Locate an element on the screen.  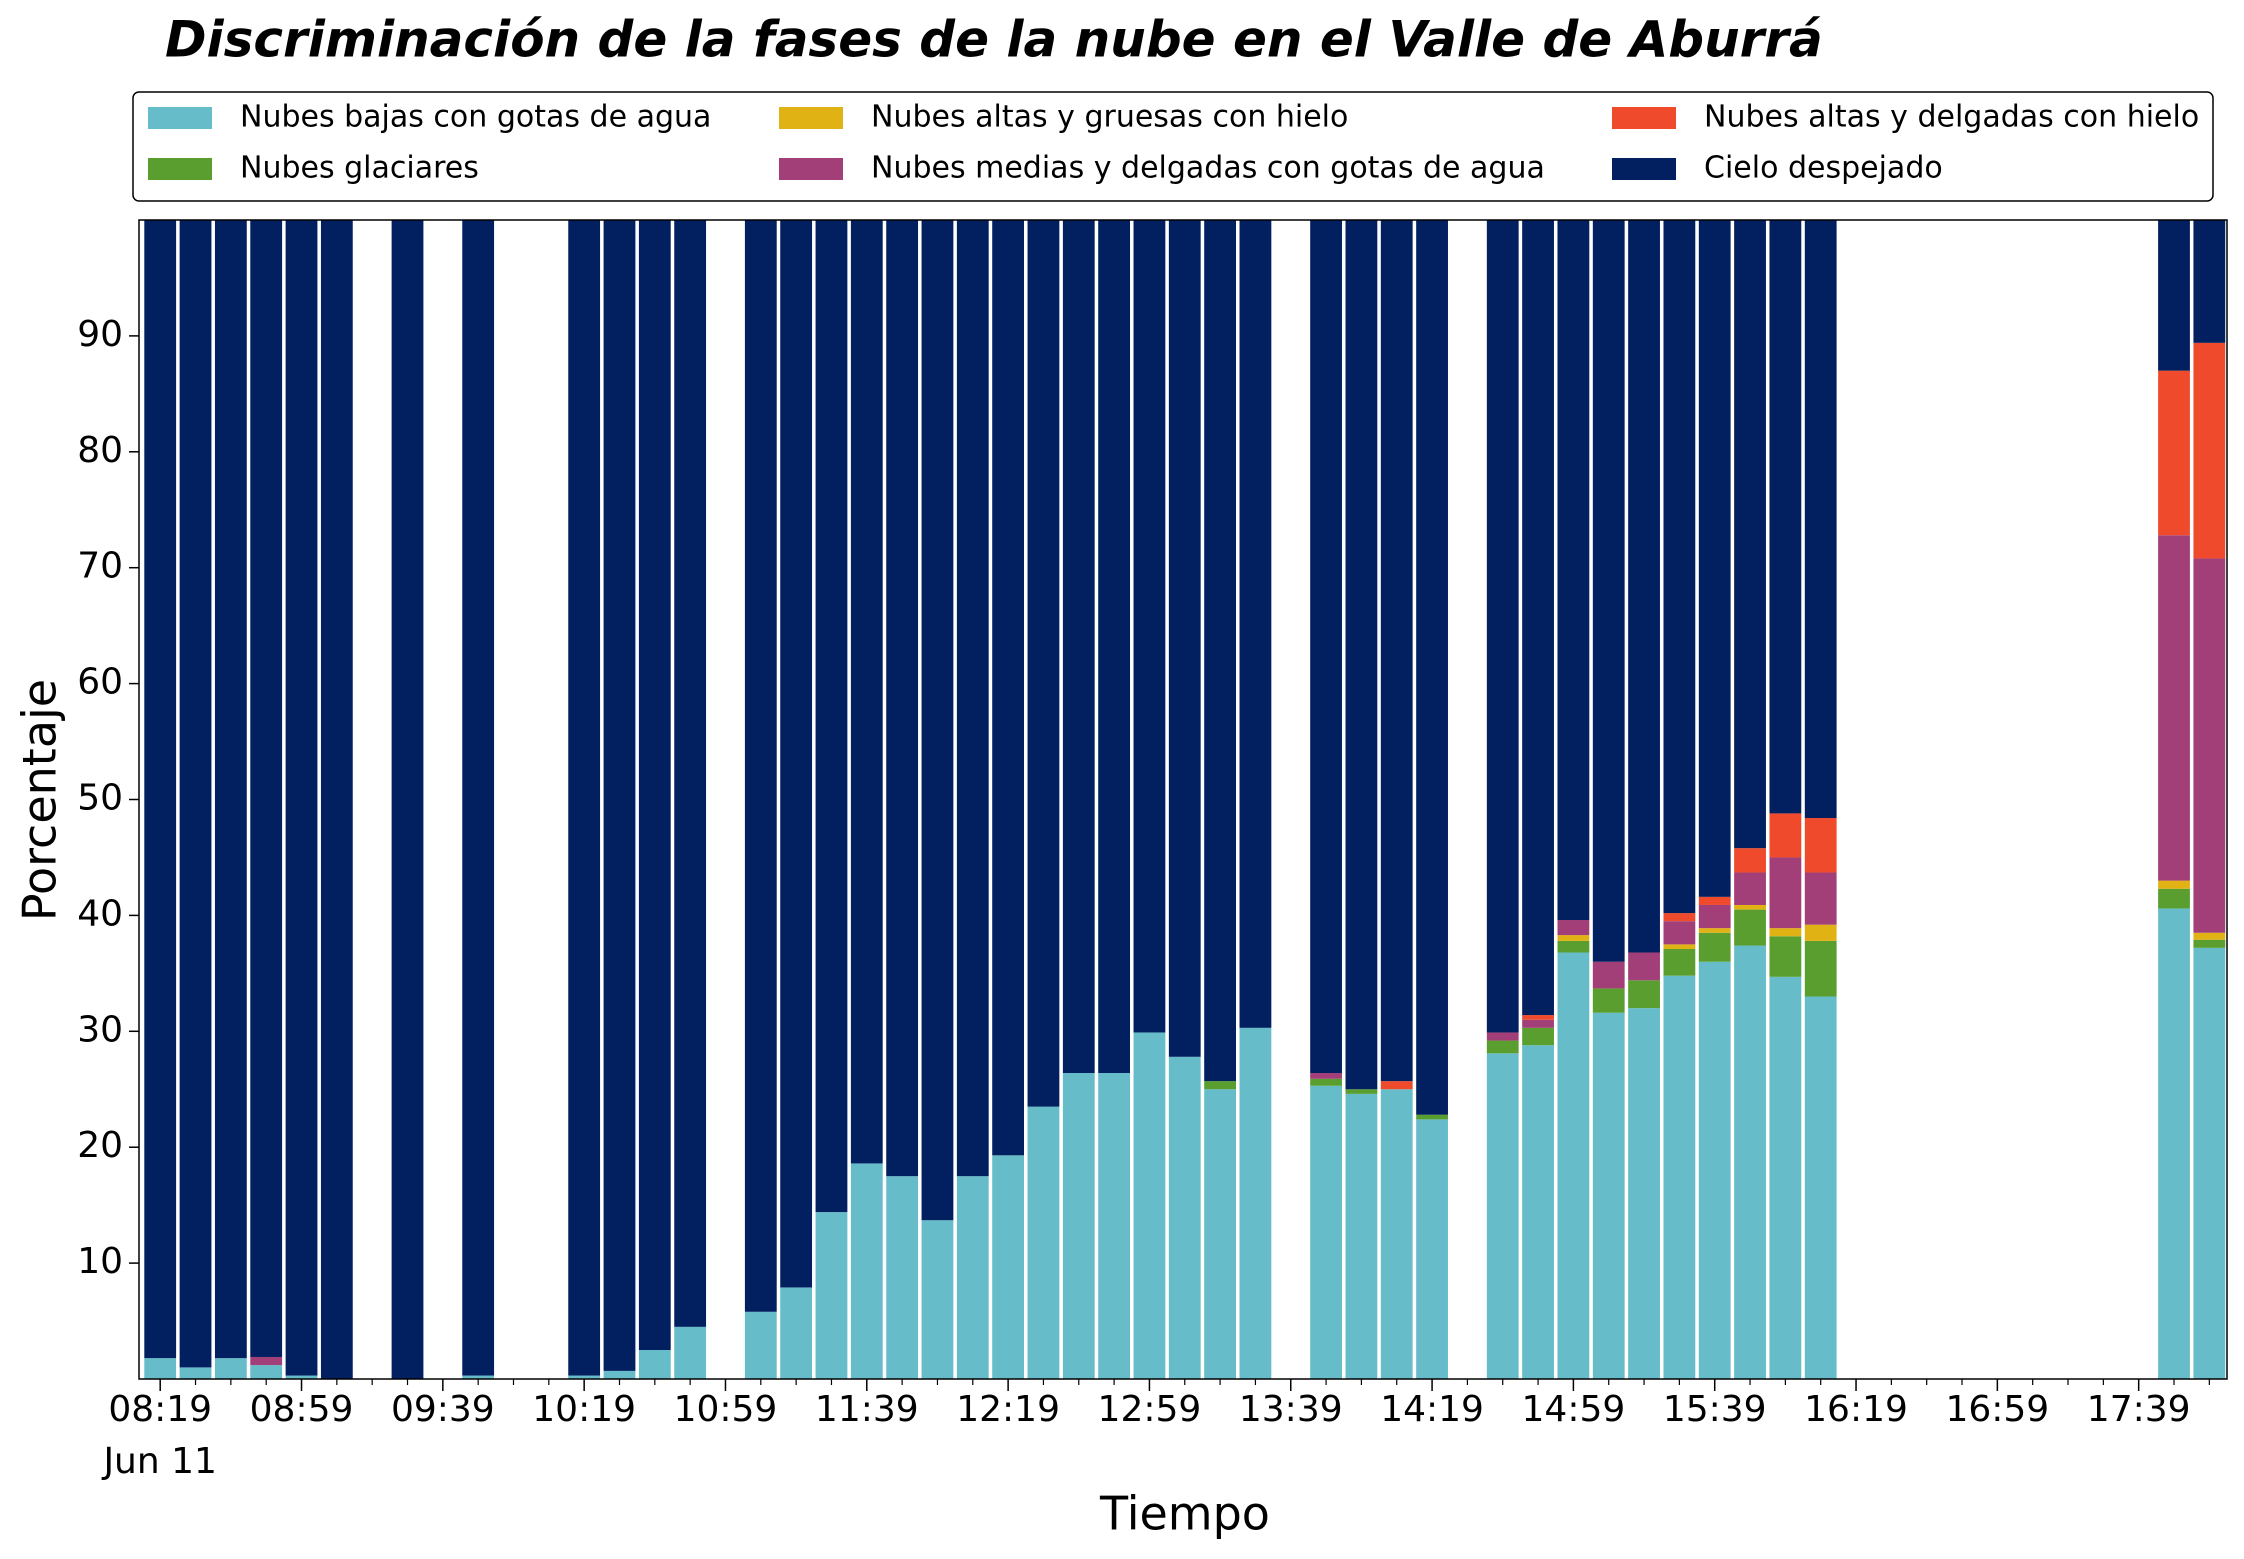
x-tick-label: 17:39 is located at coordinates (2139, 1409).